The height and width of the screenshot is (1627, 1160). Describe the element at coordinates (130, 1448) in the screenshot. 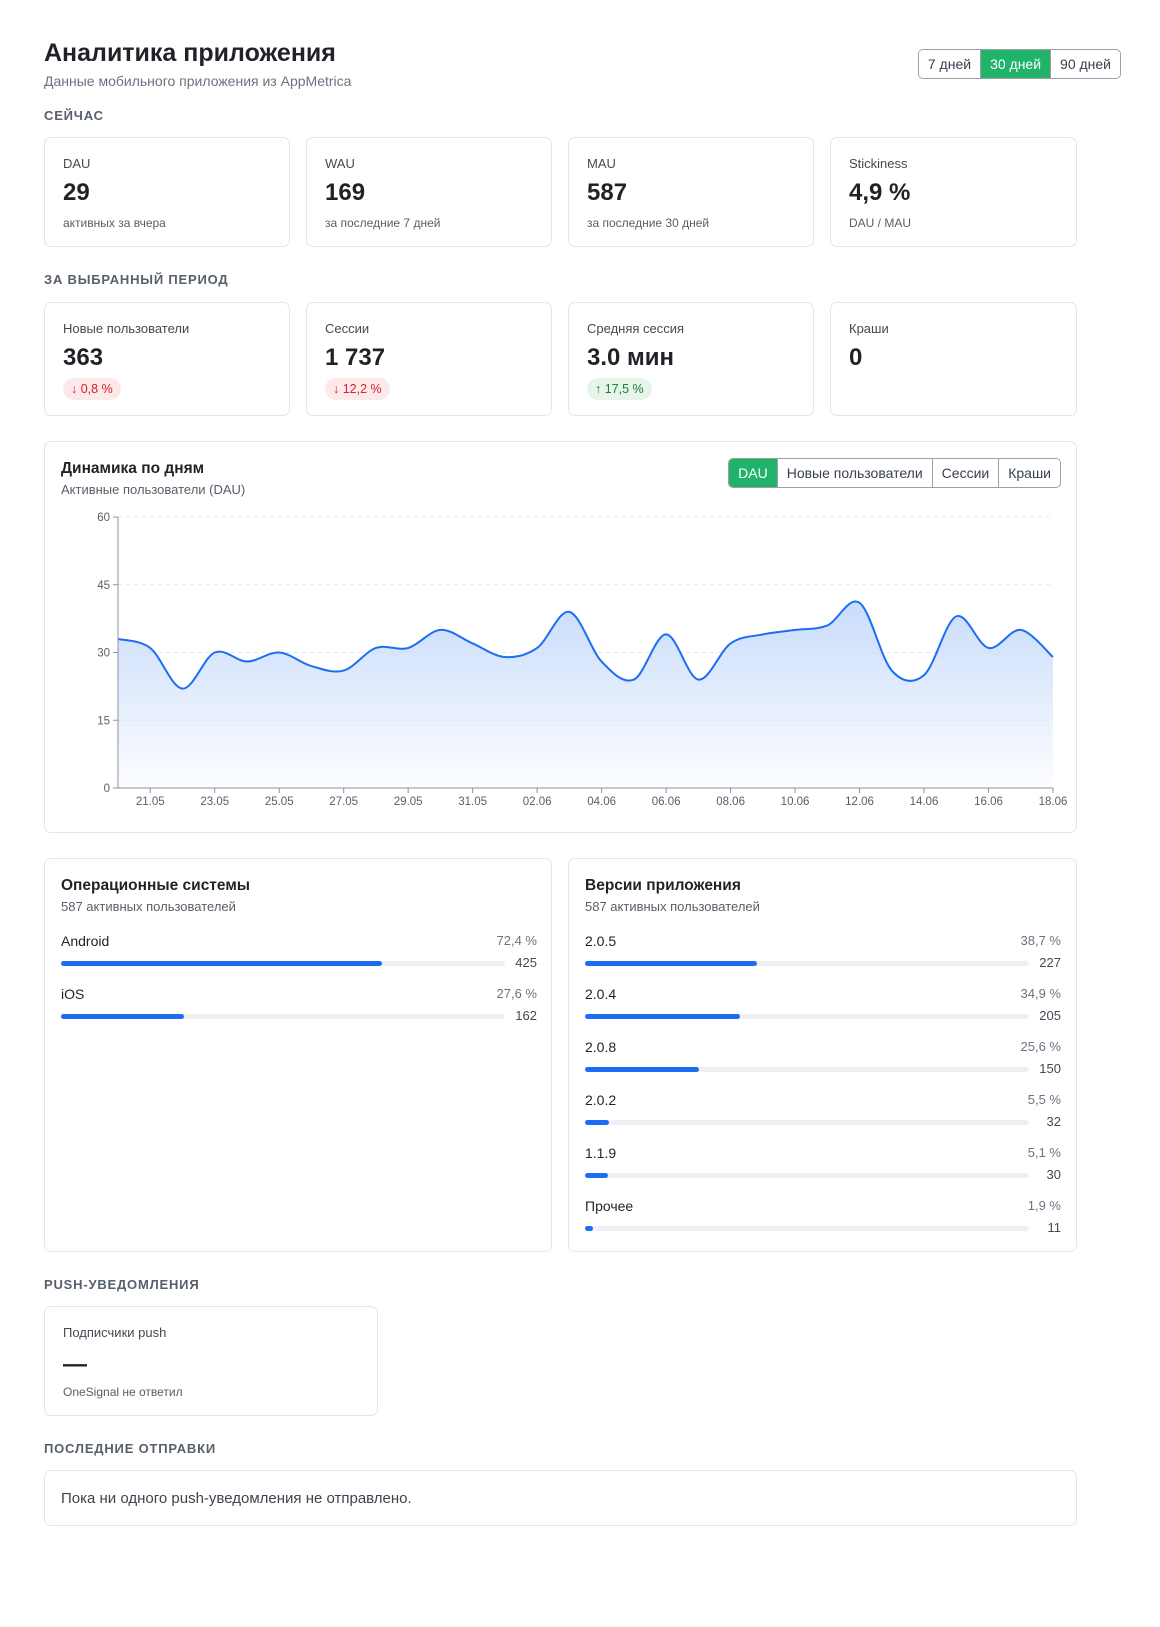

I see `section-label-recent: ПОСЛЕДНИЕ ОТПРАВКИ` at that location.